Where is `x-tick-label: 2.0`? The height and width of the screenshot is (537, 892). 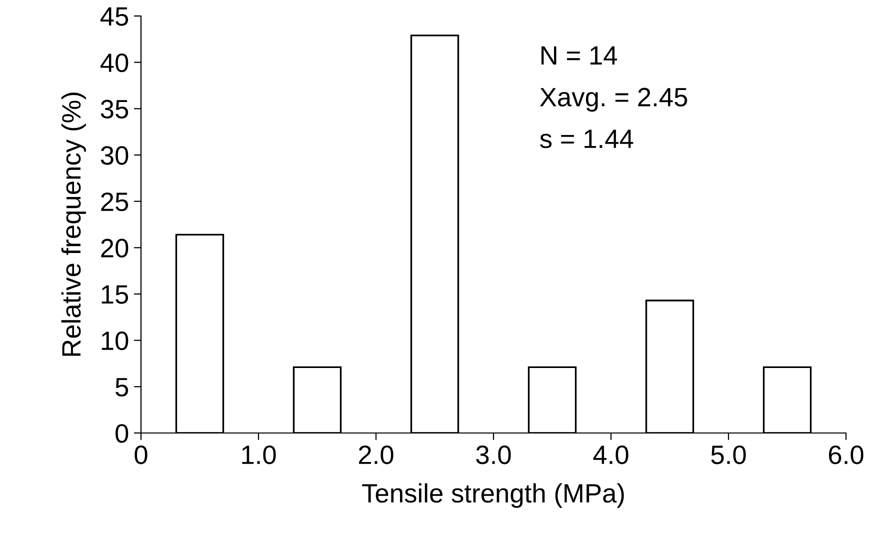
x-tick-label: 2.0 is located at coordinates (376, 455).